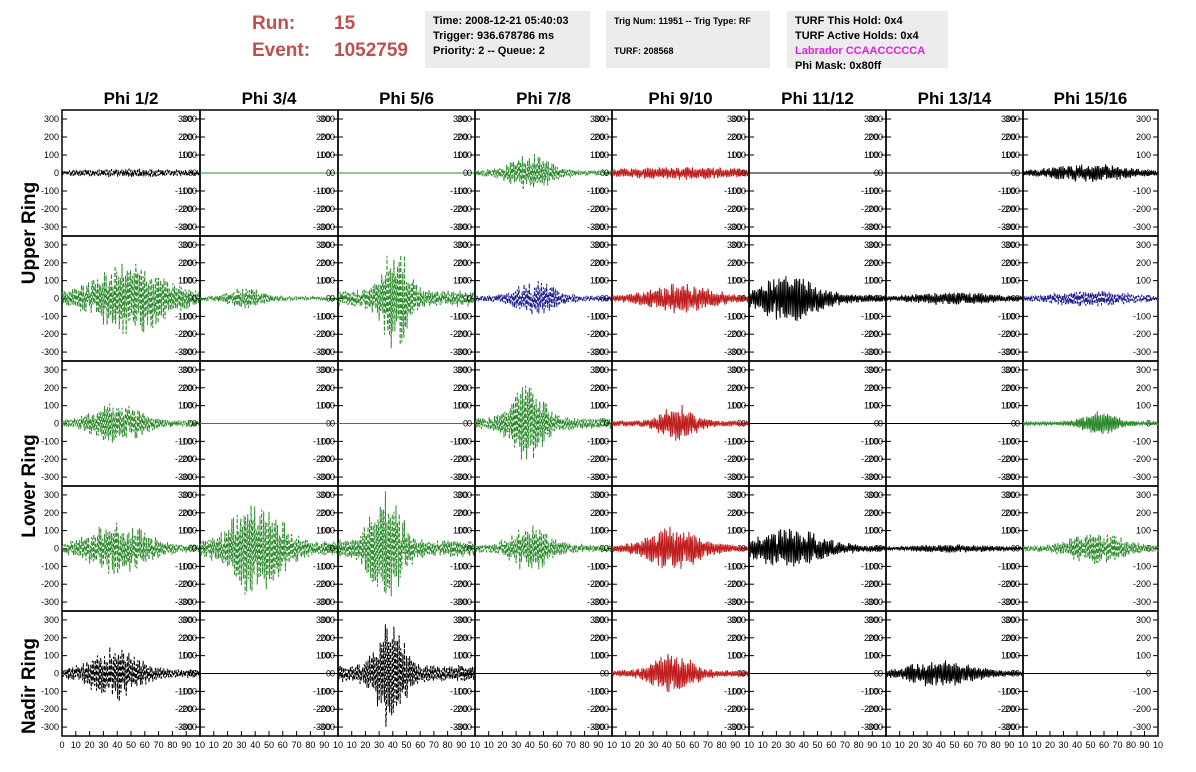  Describe the element at coordinates (982, 745) in the screenshot. I see `x-tick-label: 70` at that location.